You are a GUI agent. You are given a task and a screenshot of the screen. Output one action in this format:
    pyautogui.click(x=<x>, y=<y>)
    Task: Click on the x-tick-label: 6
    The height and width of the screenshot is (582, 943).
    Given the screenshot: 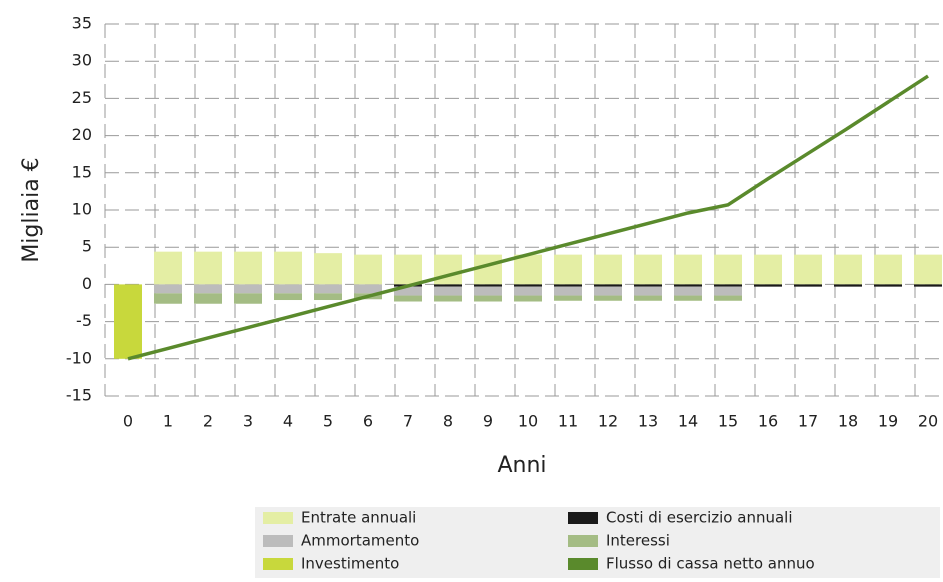 What is the action you would take?
    pyautogui.click(x=368, y=421)
    